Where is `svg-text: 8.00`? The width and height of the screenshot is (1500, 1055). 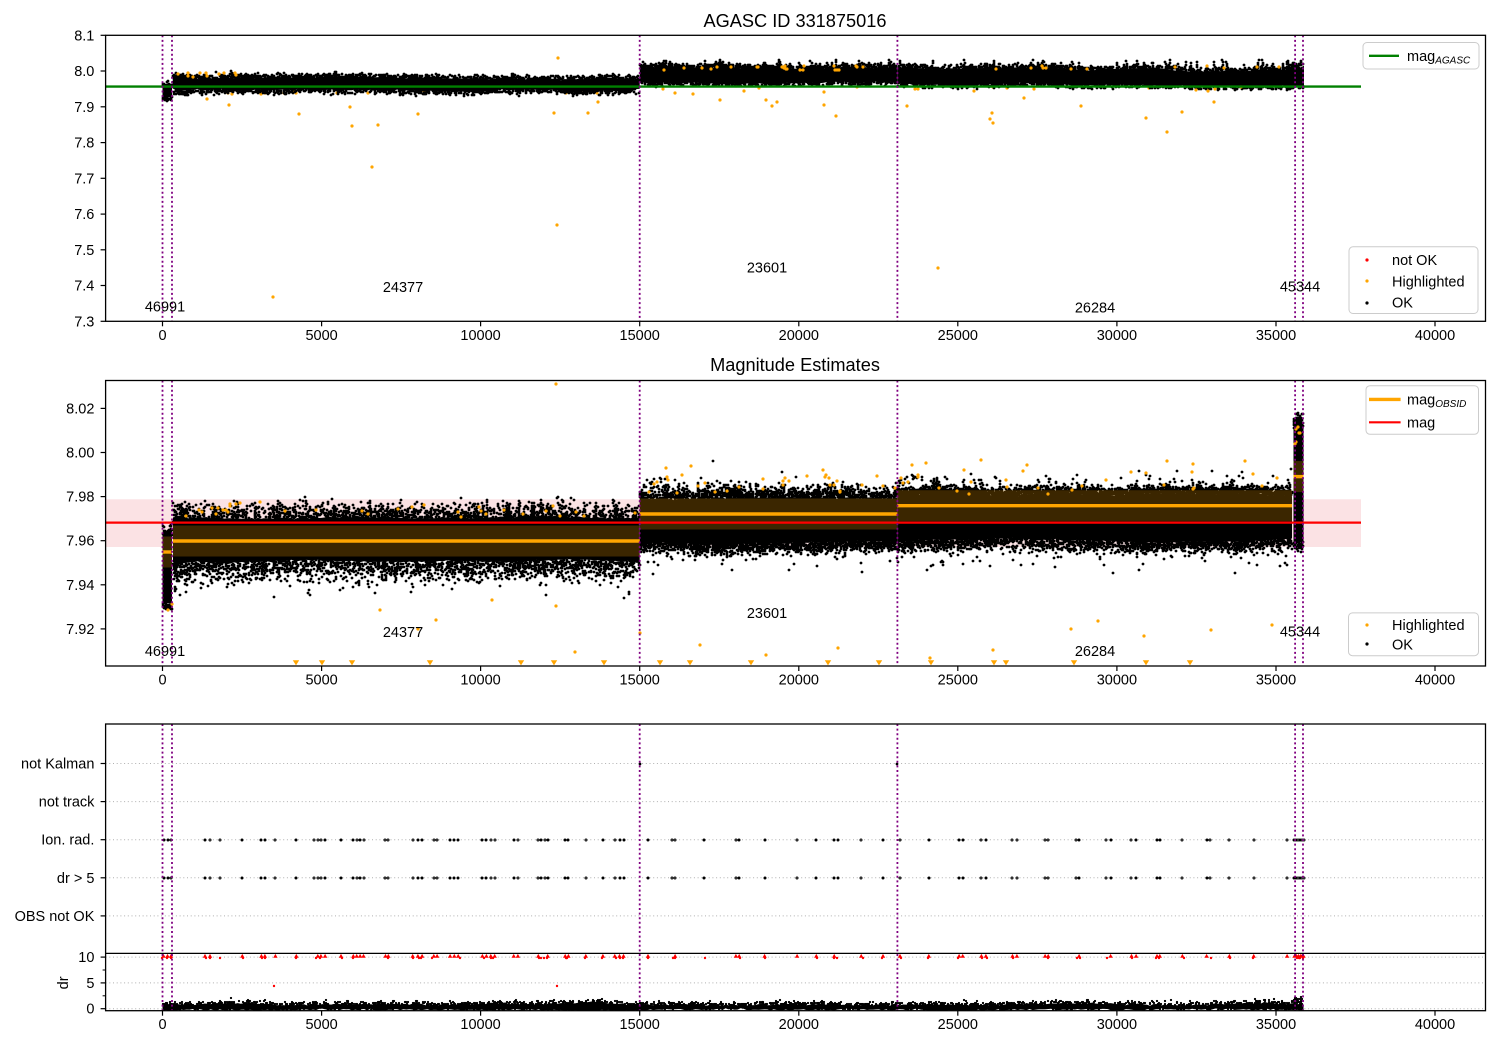
svg-text: 8.00 is located at coordinates (80, 454).